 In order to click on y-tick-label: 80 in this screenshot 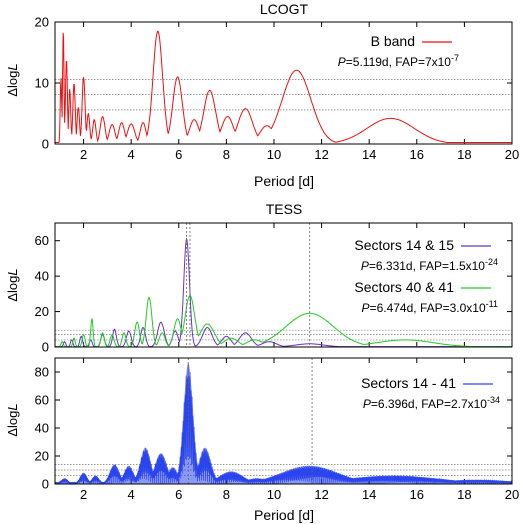, I will do `click(42, 372)`.